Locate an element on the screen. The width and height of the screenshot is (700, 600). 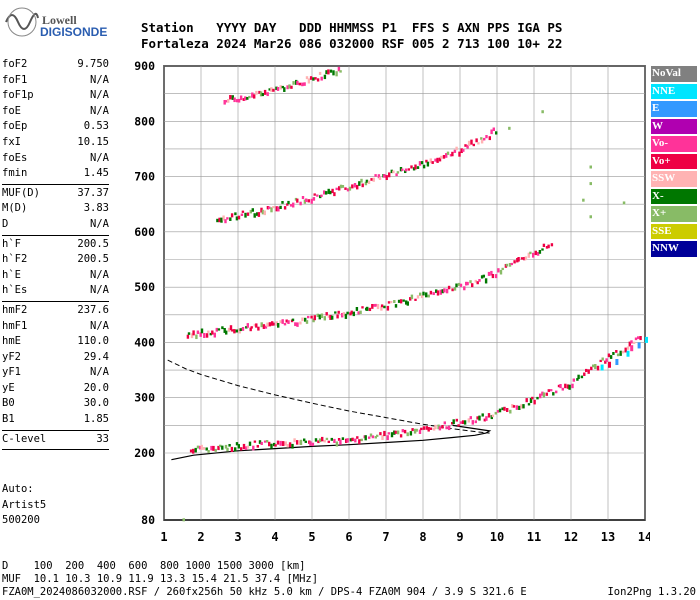
param-row: h`E N/A is located at coordinates (55, 276).